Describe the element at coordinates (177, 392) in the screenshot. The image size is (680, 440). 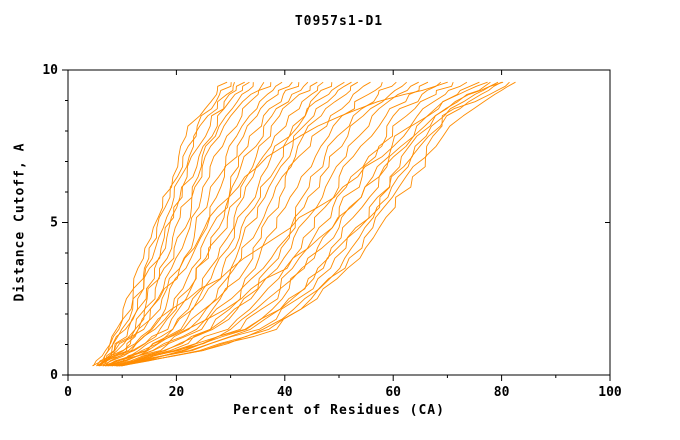
I see `x-tick-label: 20` at that location.